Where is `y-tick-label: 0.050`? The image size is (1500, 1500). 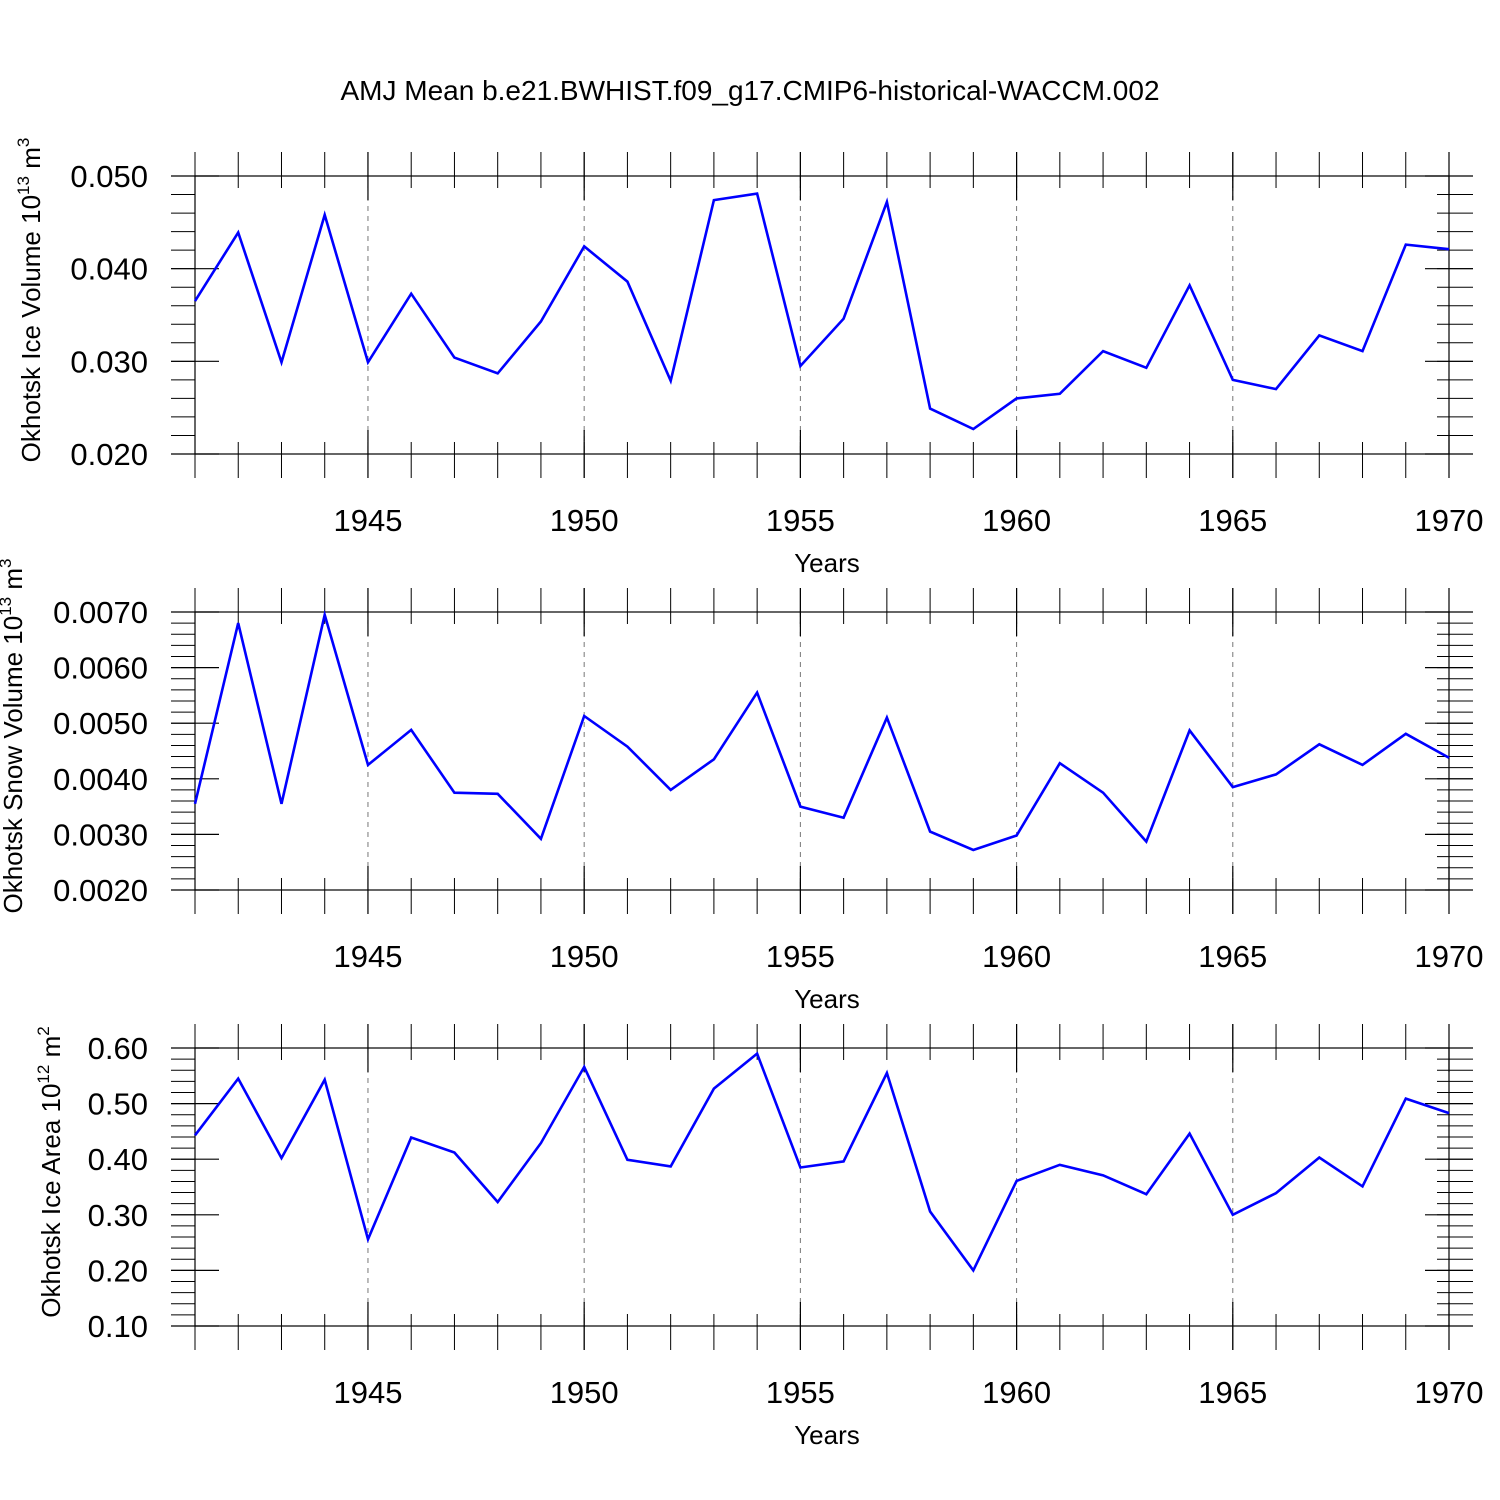
y-tick-label: 0.050 is located at coordinates (109, 176).